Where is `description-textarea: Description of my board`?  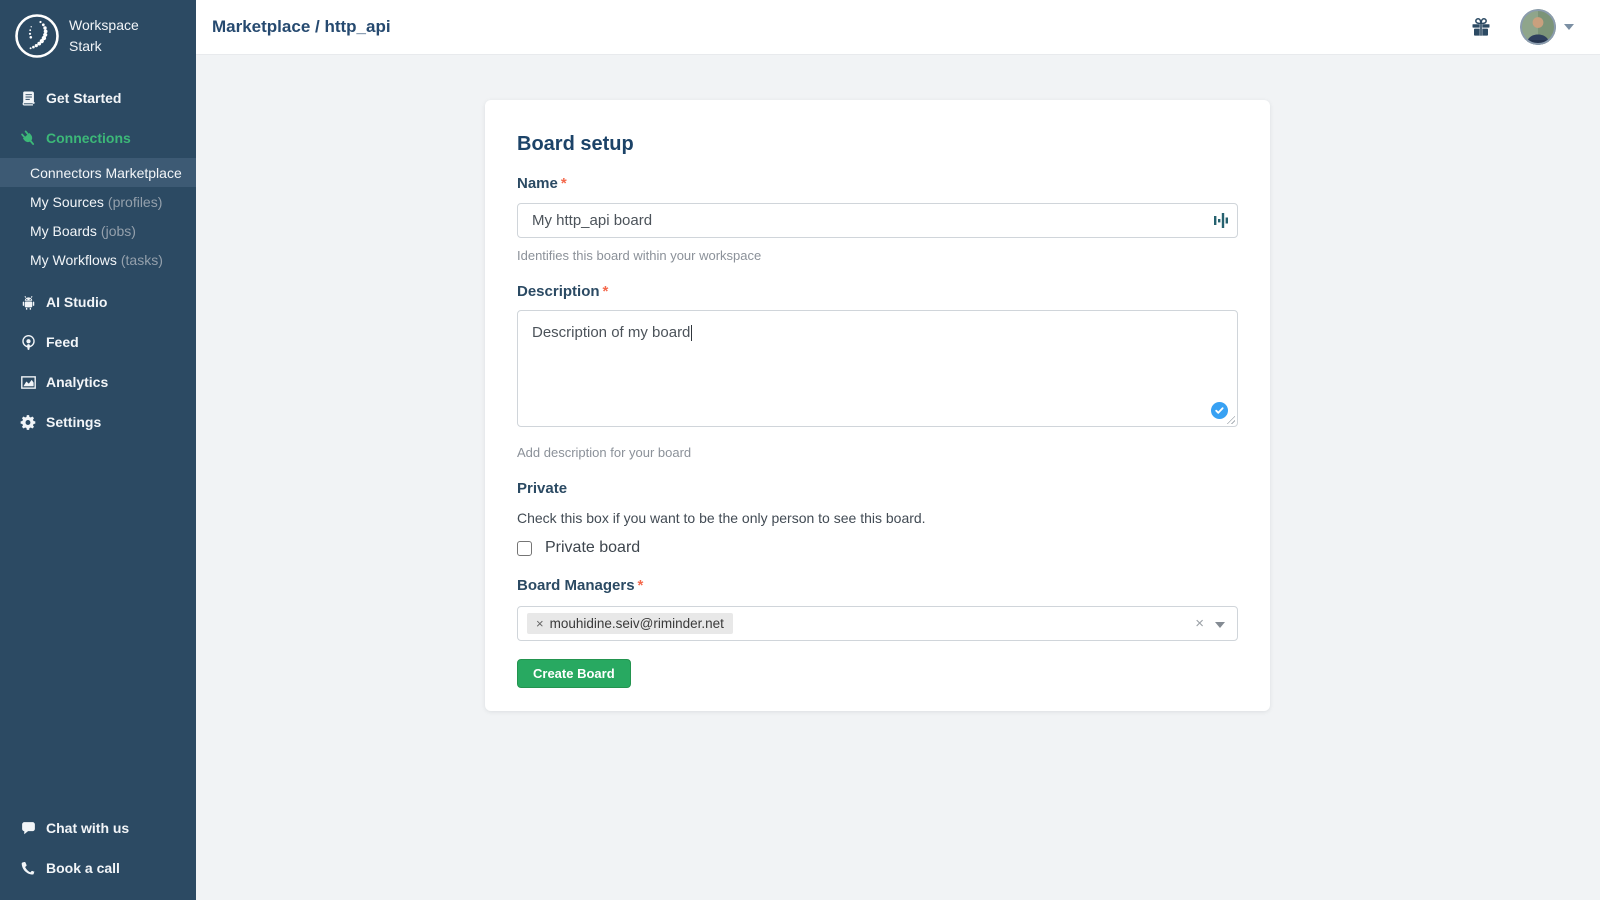
description-textarea: Description of my board is located at coordinates (877, 368).